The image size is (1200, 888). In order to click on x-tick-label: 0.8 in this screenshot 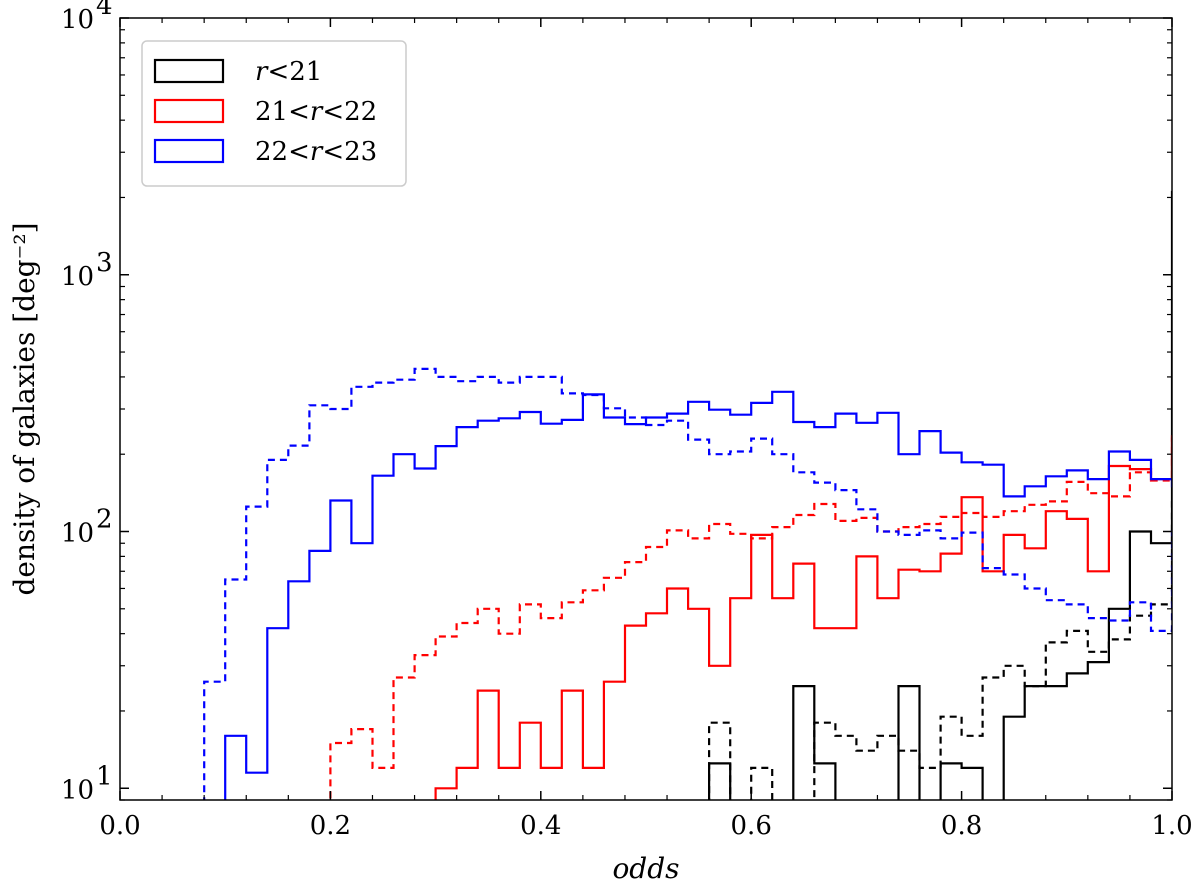, I will do `click(961, 826)`.